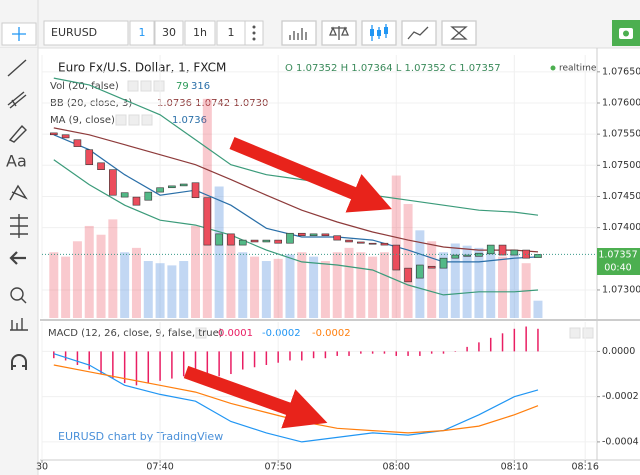 This screenshot has height=475, width=640. What do you see at coordinates (621, 289) in the screenshot?
I see `y-tick-label: 1.07300` at bounding box center [621, 289].